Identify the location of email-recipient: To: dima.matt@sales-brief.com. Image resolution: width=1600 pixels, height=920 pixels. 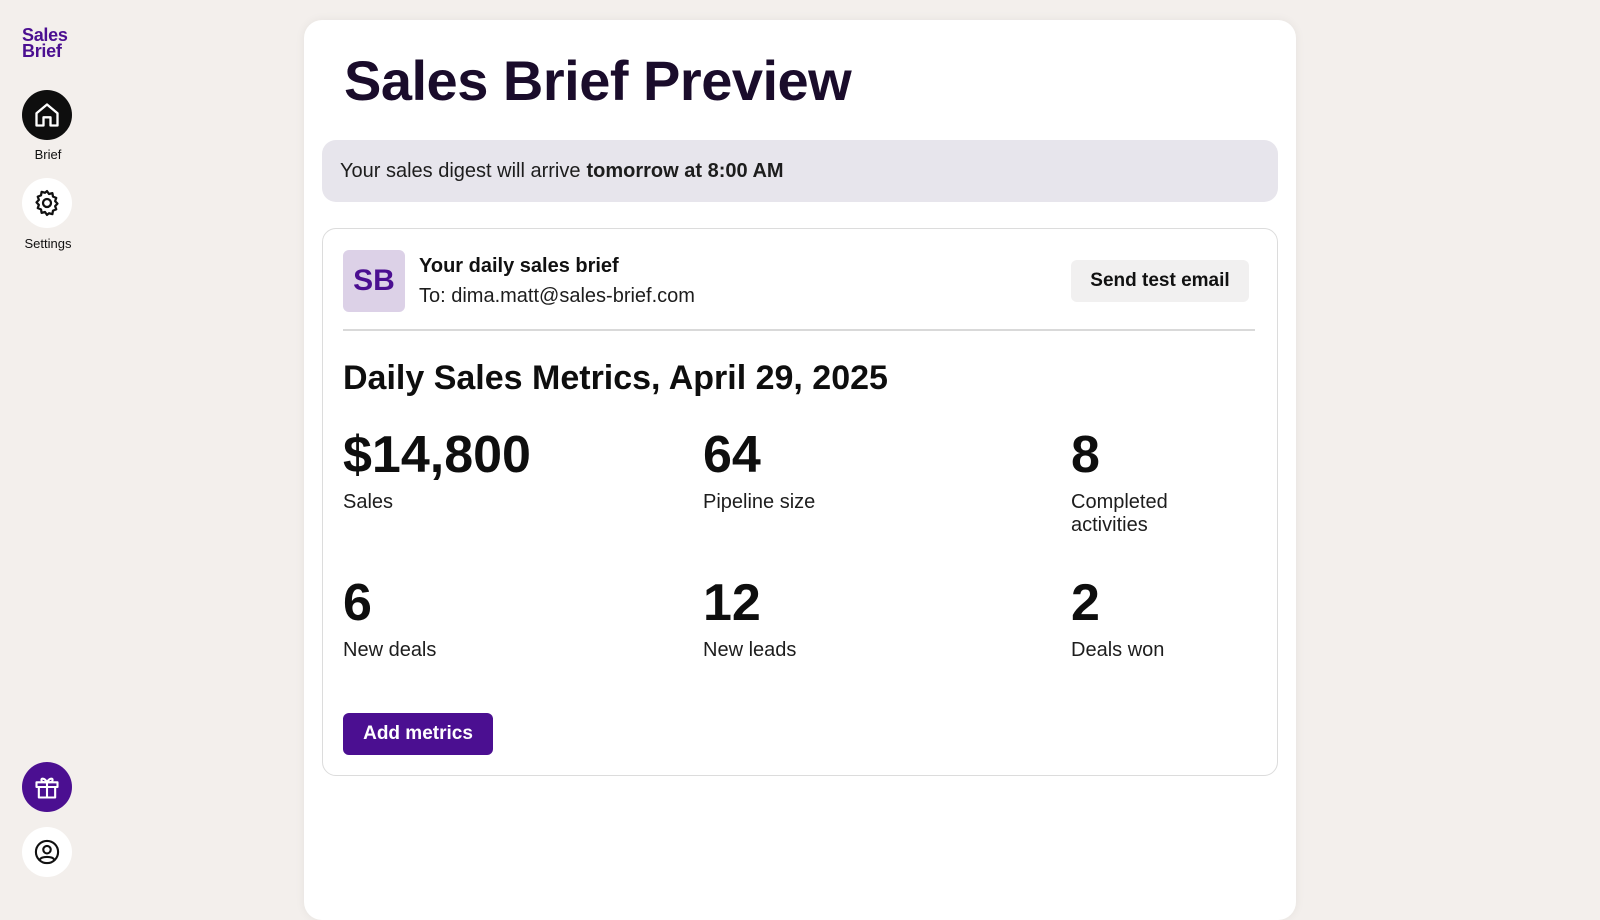
(557, 296).